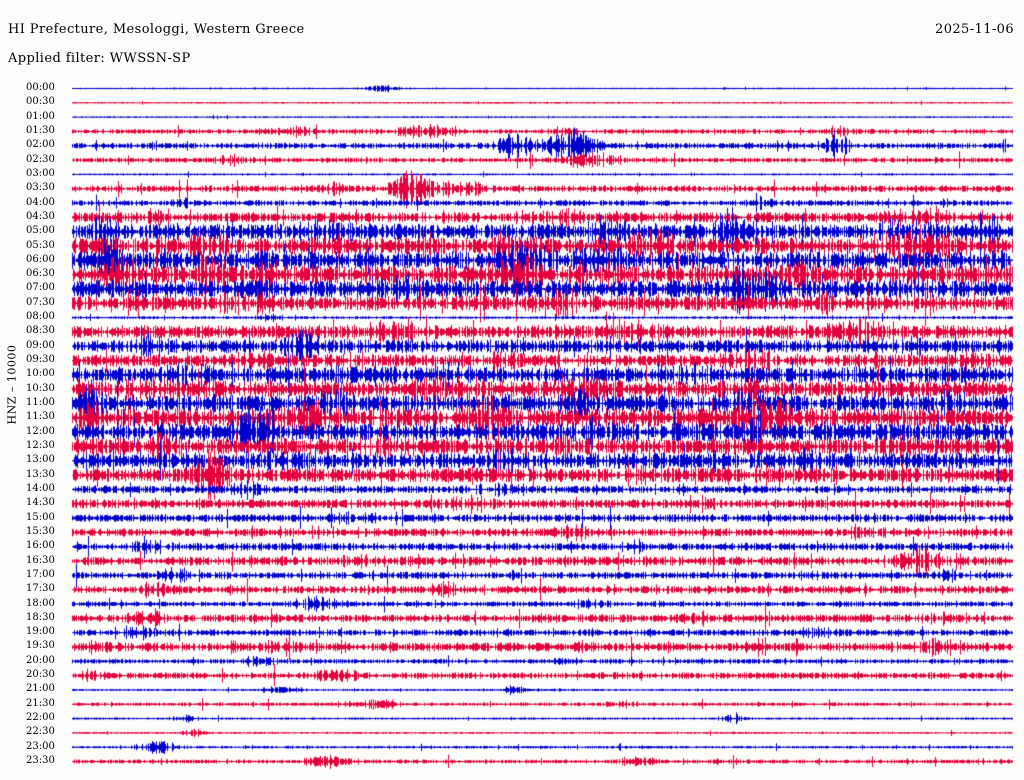 The image size is (1024, 780). Describe the element at coordinates (40, 617) in the screenshot. I see `time-axis-label: 18:30` at that location.